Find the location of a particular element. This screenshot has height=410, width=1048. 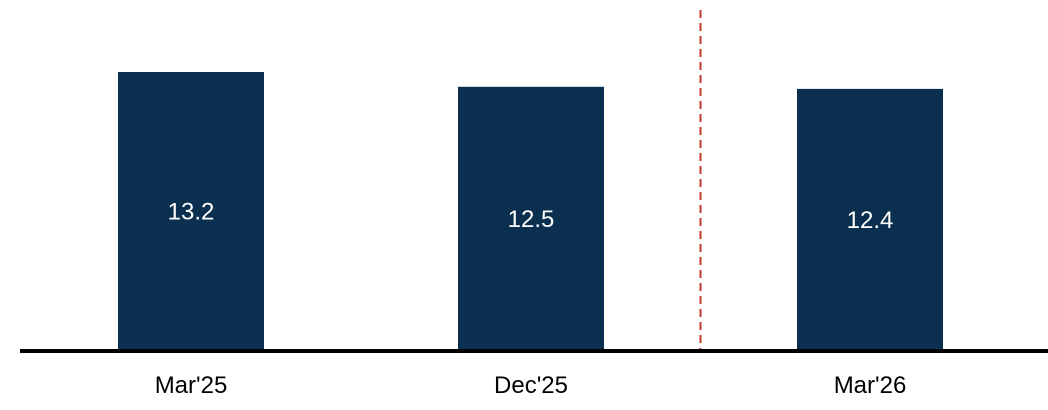

bar-value-label-3: 12.4 is located at coordinates (870, 220).